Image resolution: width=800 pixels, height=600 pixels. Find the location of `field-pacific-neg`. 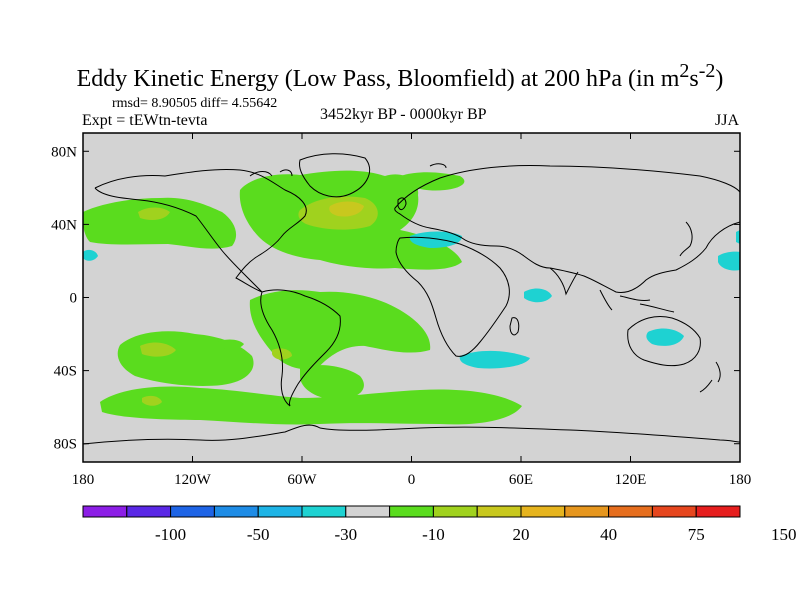

field-pacific-neg is located at coordinates (90, 255).